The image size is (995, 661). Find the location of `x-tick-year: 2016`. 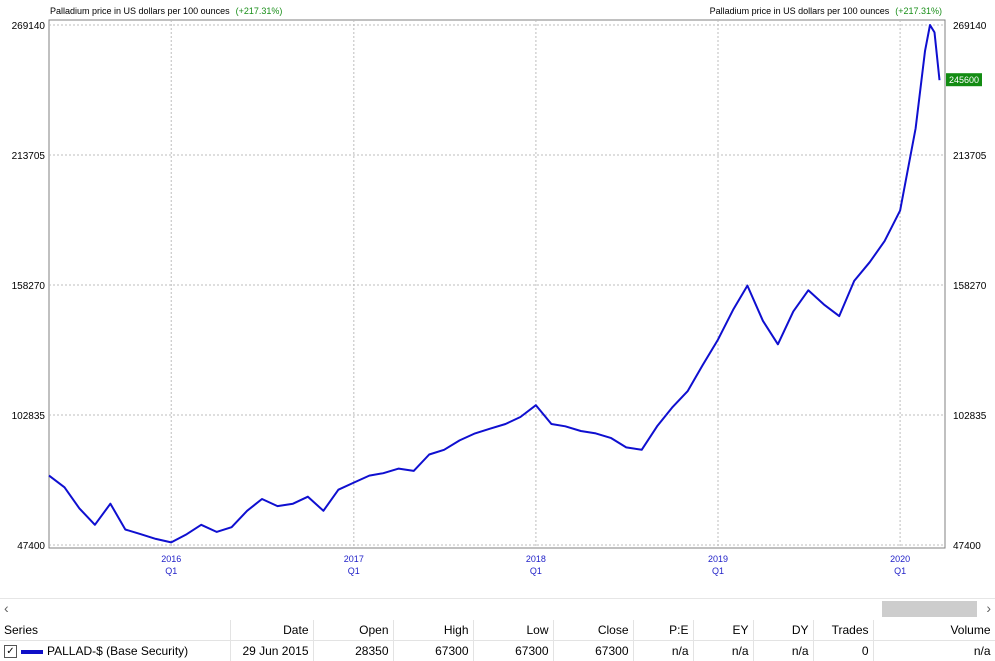

x-tick-year: 2016 is located at coordinates (171, 559).